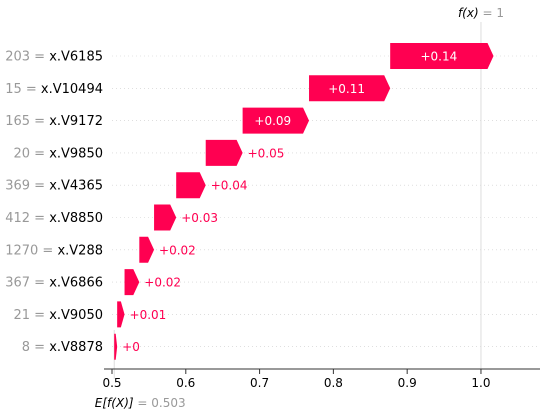  I want to click on feature-label: 412 = x.V8850, so click(54, 218).